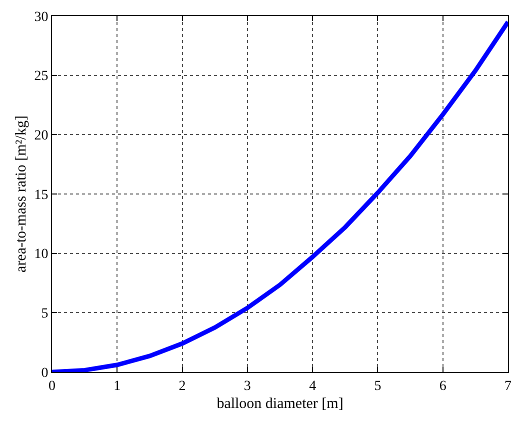  What do you see at coordinates (41, 76) in the screenshot?
I see `y-tick-label: 25` at bounding box center [41, 76].